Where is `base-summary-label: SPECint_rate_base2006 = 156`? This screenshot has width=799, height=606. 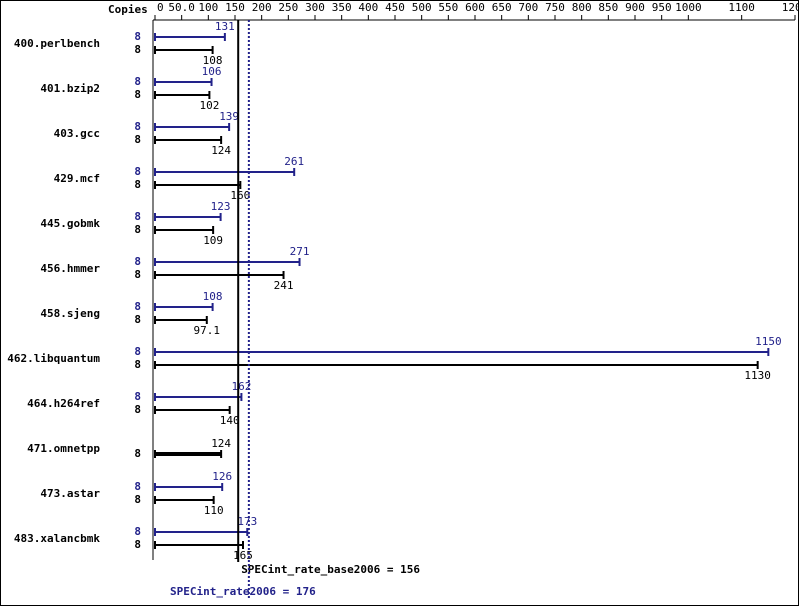 base-summary-label: SPECint_rate_base2006 = 156 is located at coordinates (330, 569).